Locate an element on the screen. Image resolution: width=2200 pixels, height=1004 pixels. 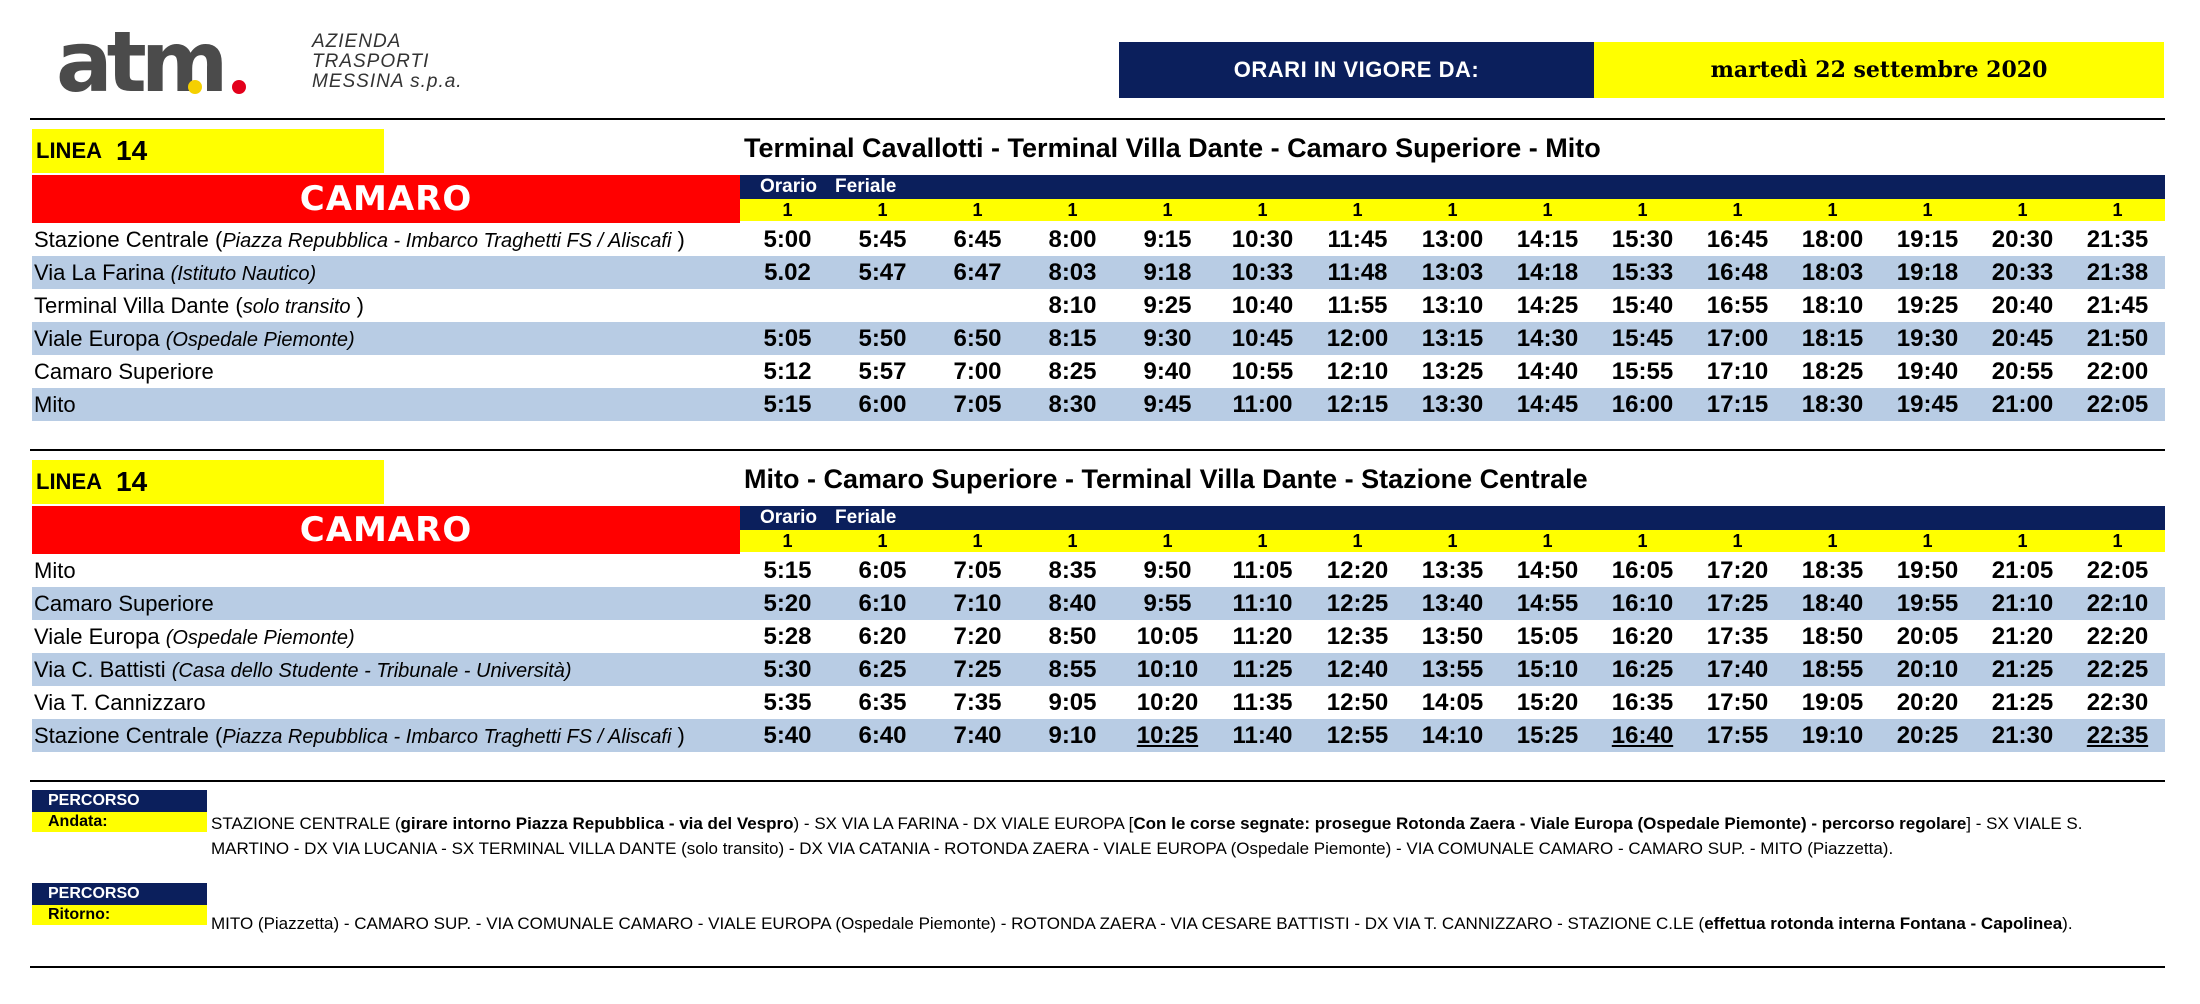
departure-time: 8:55 is located at coordinates (1072, 669).